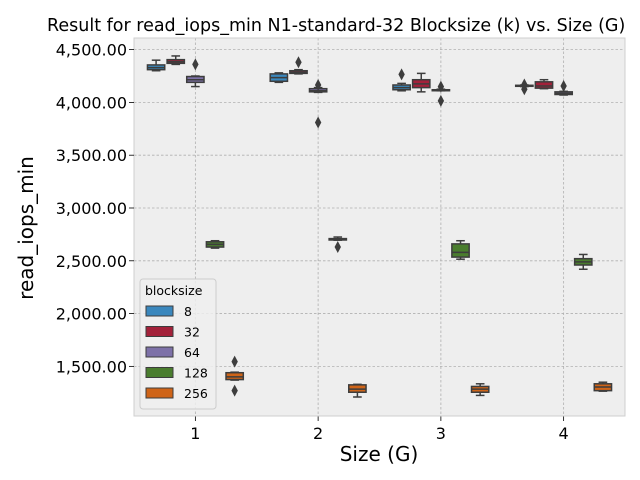  Describe the element at coordinates (192, 332) in the screenshot. I see `legend-label-32: 32` at that location.